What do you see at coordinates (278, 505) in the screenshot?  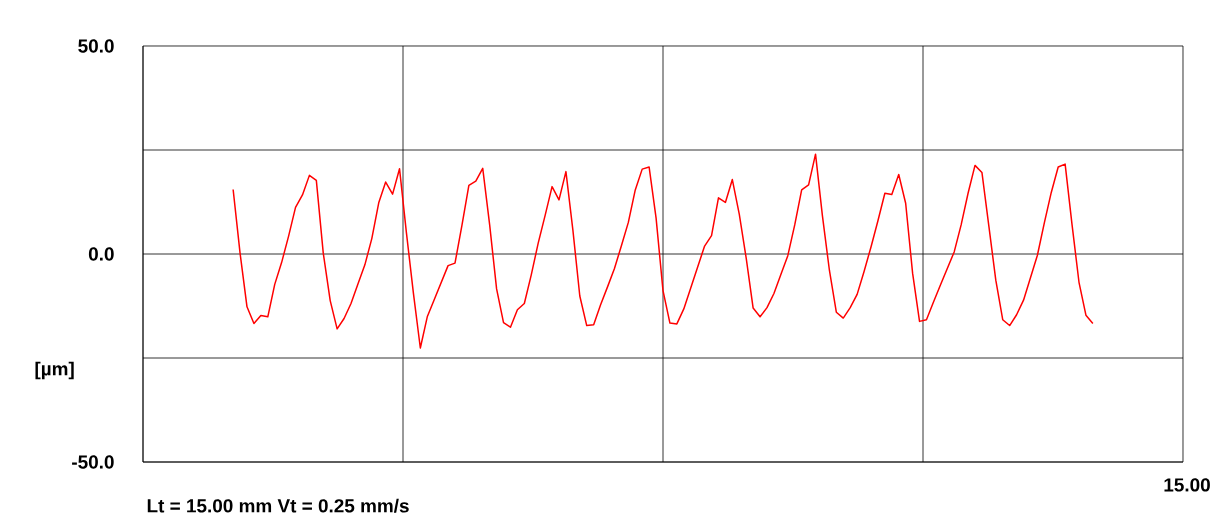 I see `text: Lt = 15.00 mm Vt = 0.25 mm/s` at bounding box center [278, 505].